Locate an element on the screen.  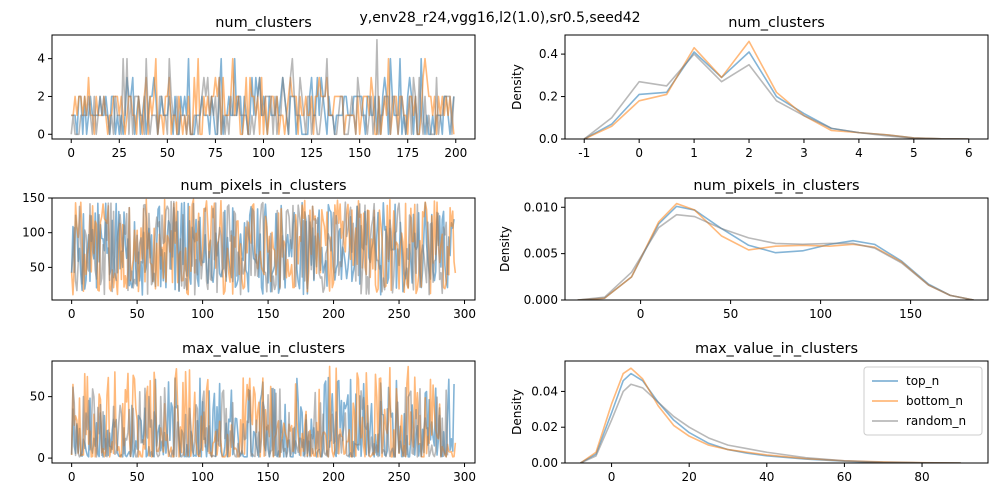
y-tick-label: 0.005 is located at coordinates (541, 254).